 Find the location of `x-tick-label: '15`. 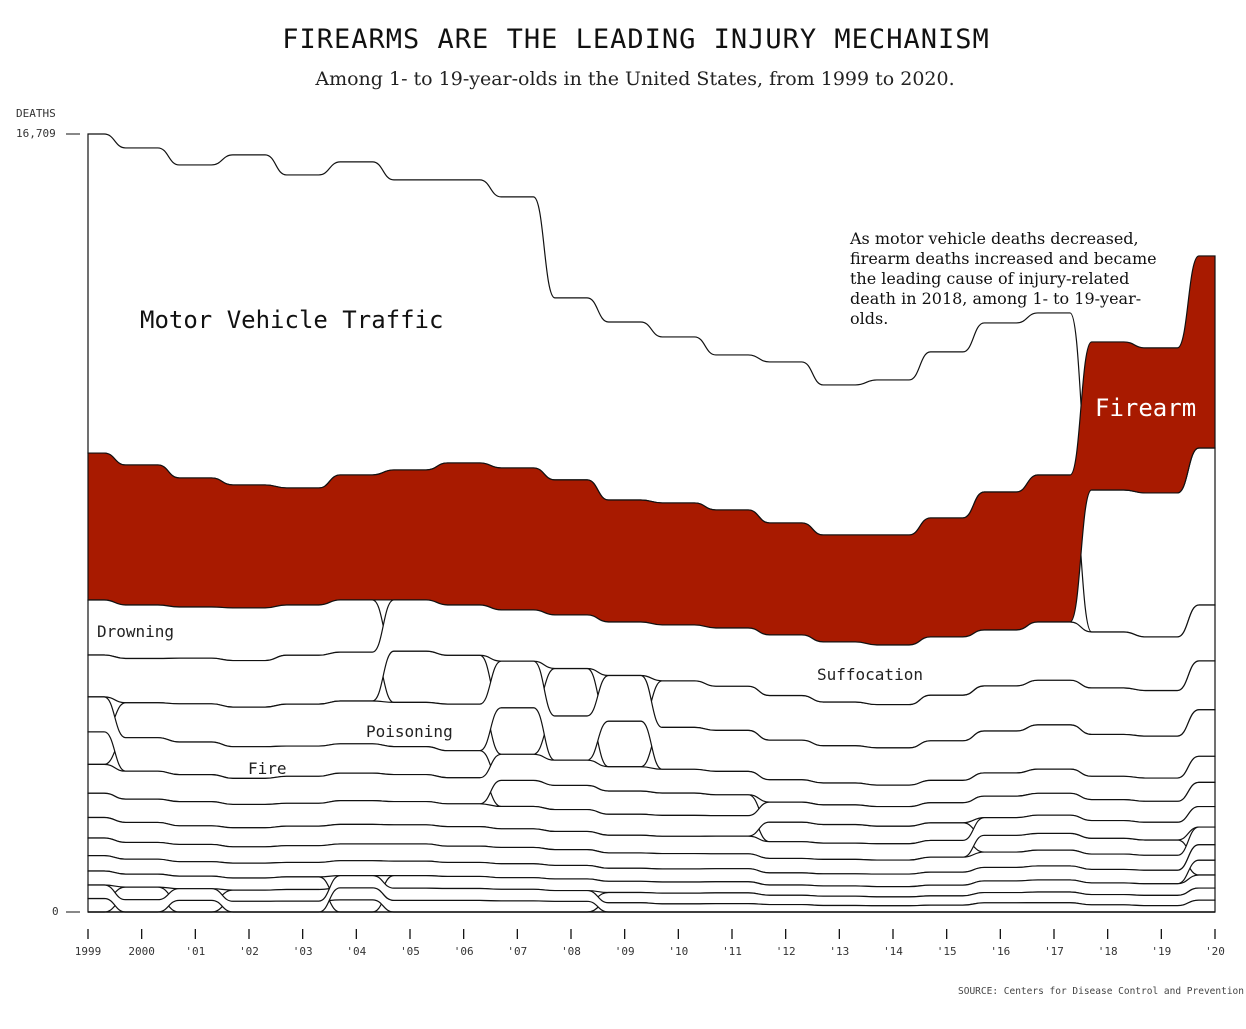

x-tick-label: '15 is located at coordinates (947, 951).